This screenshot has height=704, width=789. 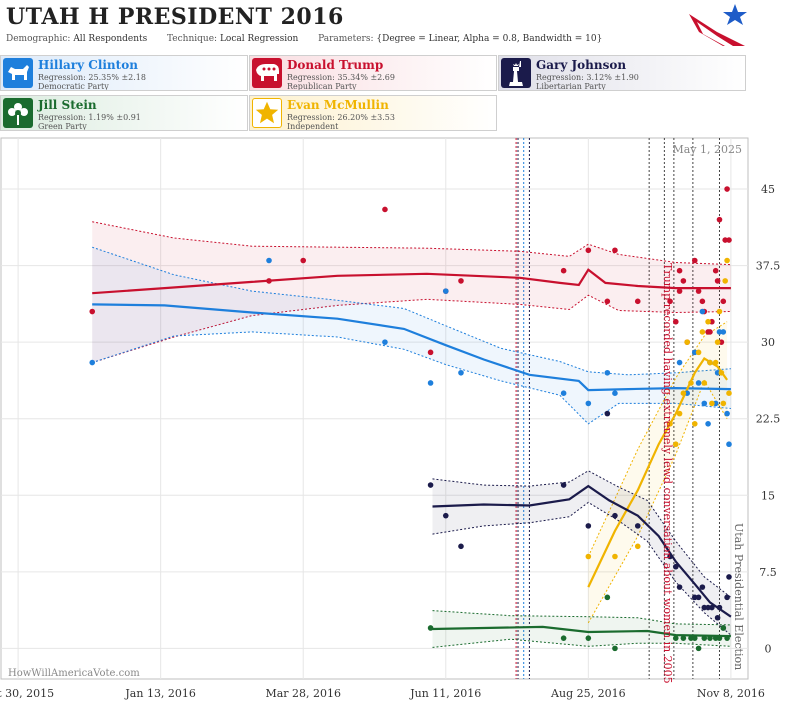 I want to click on site-logo-icon, so click(x=717, y=25).